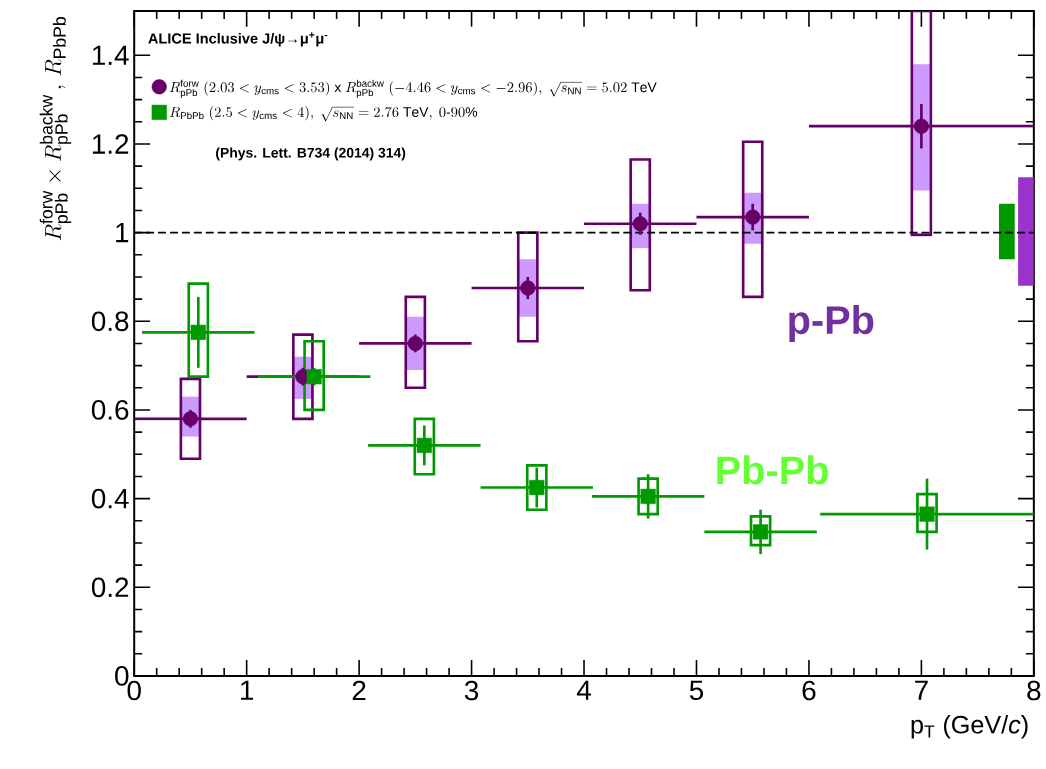  Describe the element at coordinates (311, 154) in the screenshot. I see `annotation: (Phys. Lett. B734 (2014) 314)` at that location.